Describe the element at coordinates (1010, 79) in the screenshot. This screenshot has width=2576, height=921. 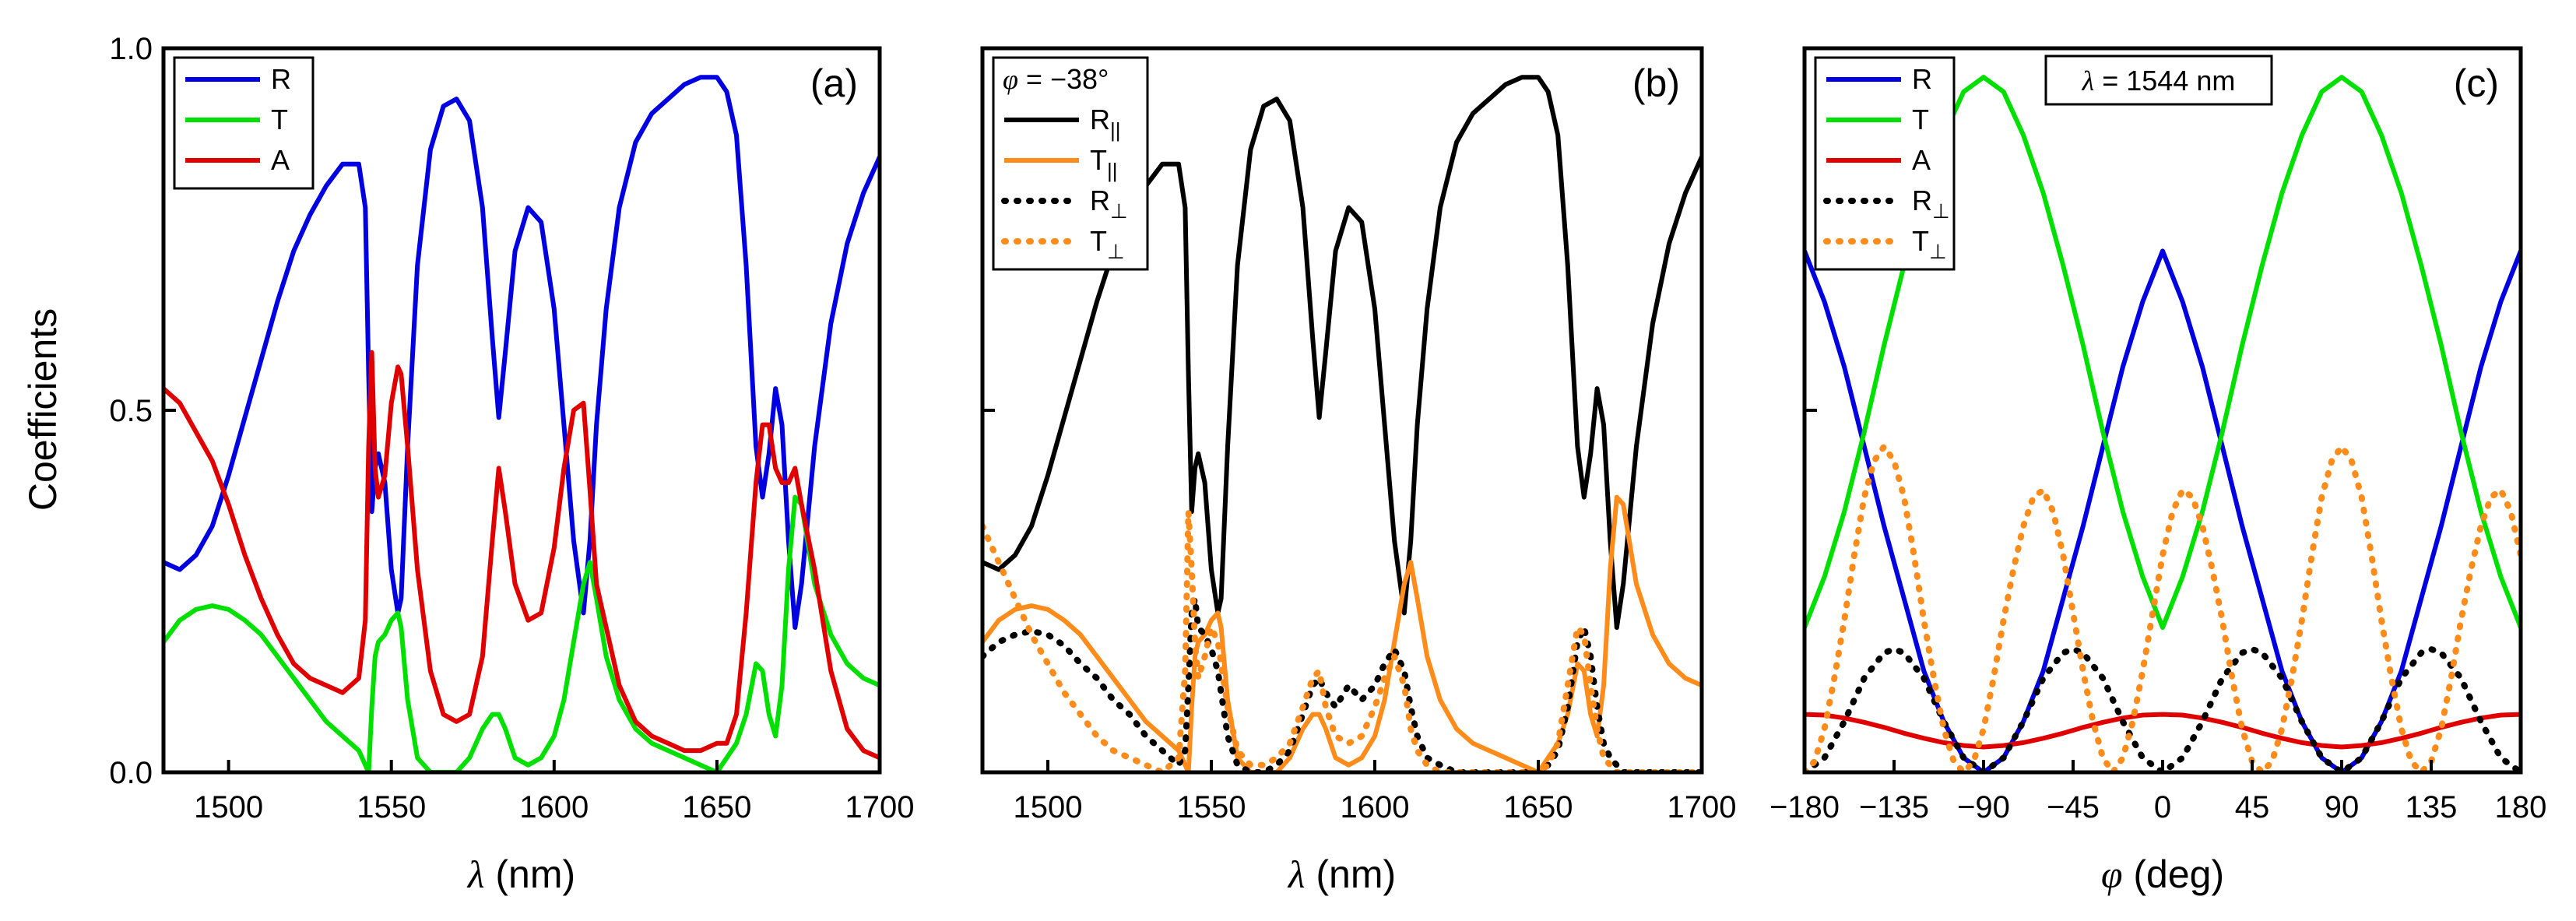
I see `panel-b-legend-title-symbol: φ` at that location.